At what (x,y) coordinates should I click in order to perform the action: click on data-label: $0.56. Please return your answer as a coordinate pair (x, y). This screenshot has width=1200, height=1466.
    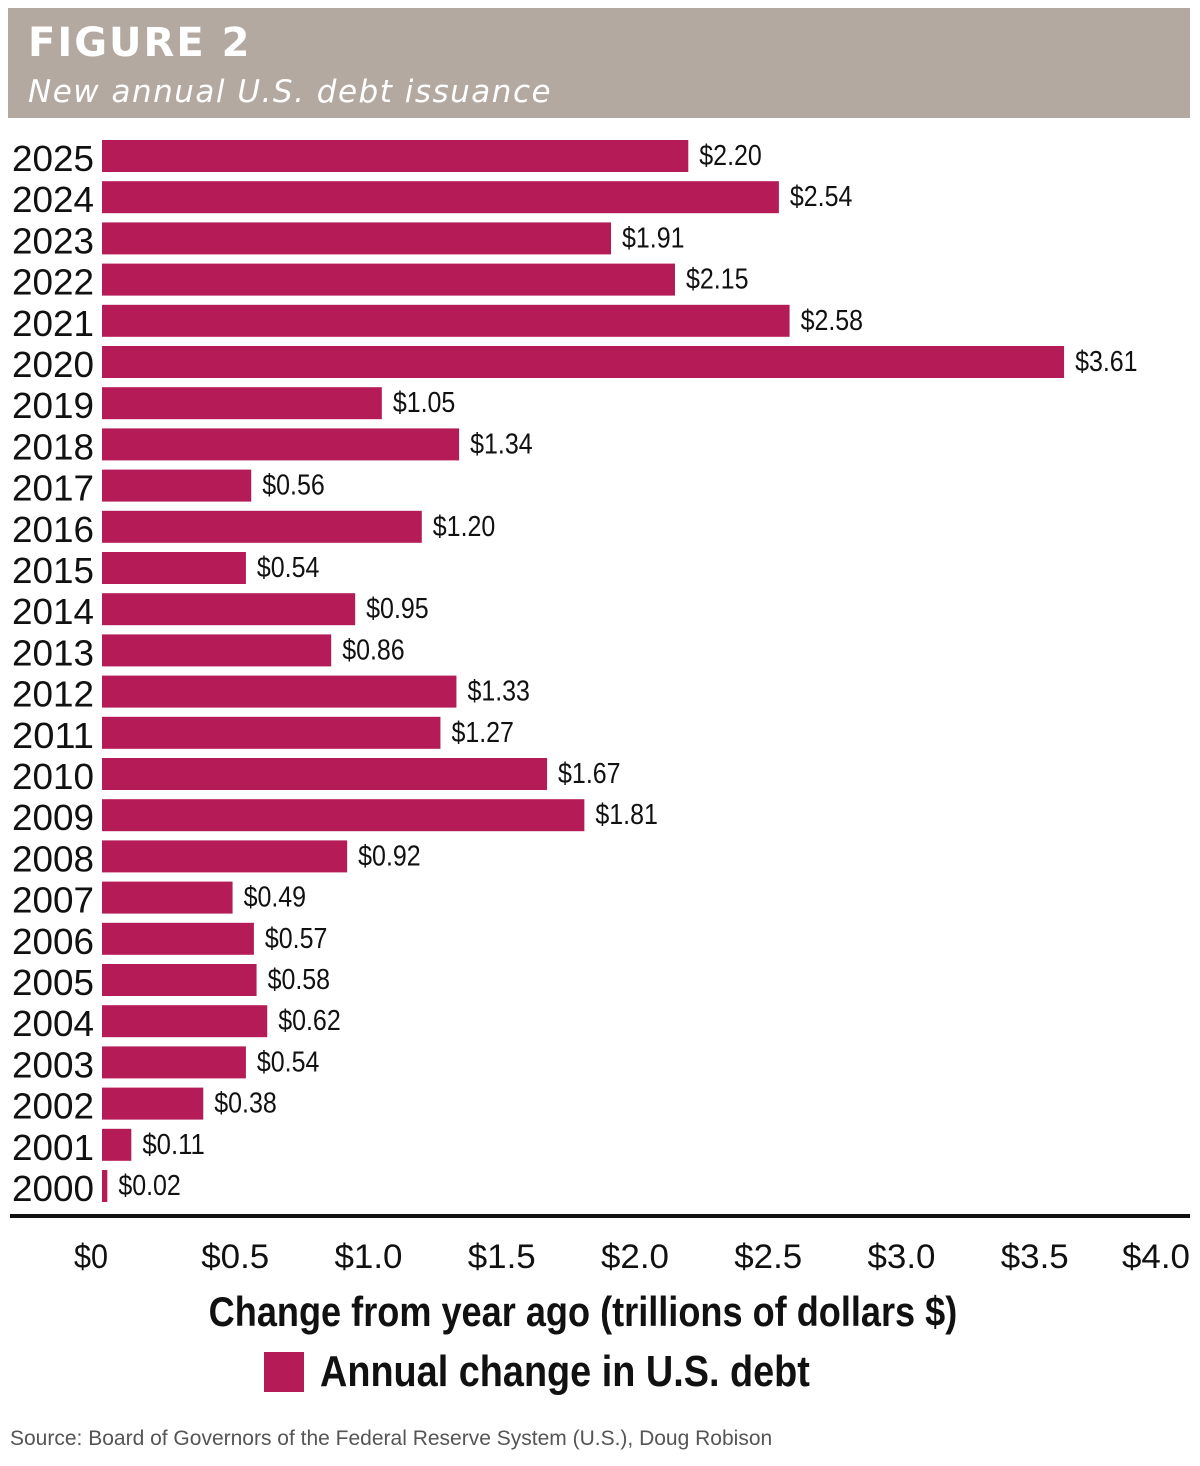
    Looking at the image, I should click on (293, 486).